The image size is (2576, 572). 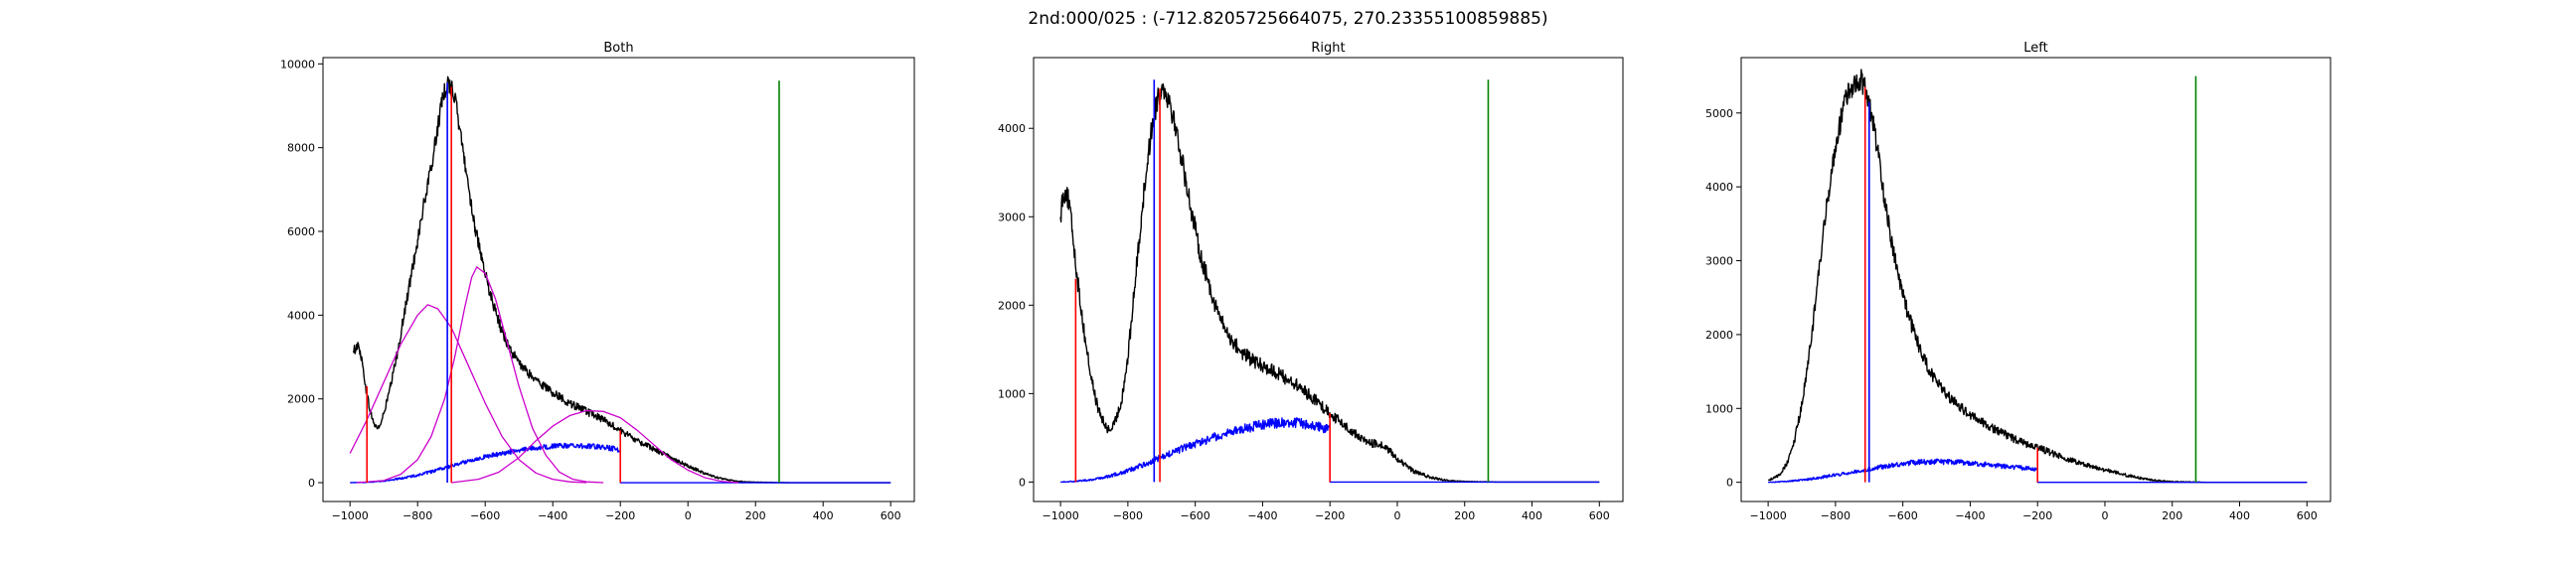 I want to click on right-xtick-label: −600, so click(x=1195, y=516).